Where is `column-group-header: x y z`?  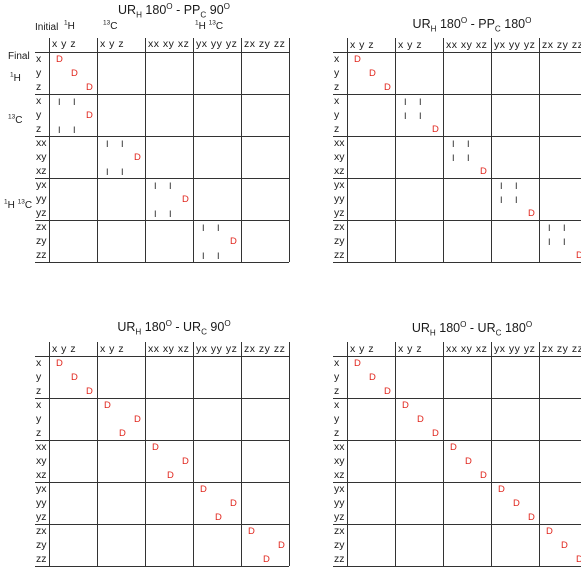 column-group-header: x y z is located at coordinates (410, 45).